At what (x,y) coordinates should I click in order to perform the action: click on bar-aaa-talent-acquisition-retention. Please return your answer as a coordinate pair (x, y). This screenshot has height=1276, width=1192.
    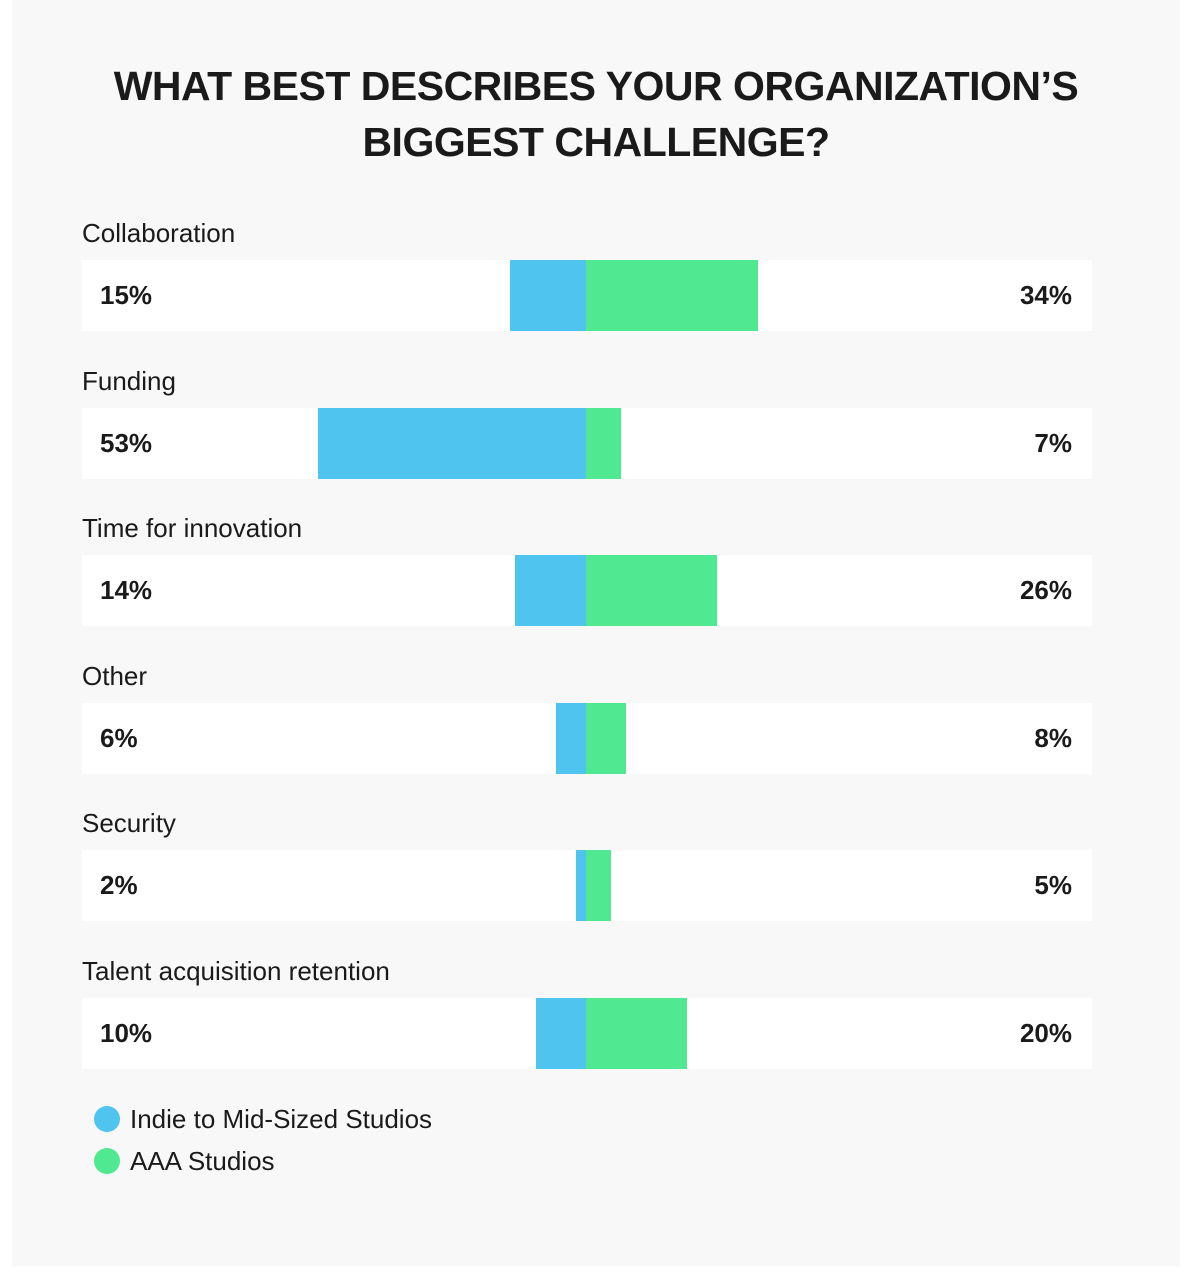
    Looking at the image, I should click on (636, 1033).